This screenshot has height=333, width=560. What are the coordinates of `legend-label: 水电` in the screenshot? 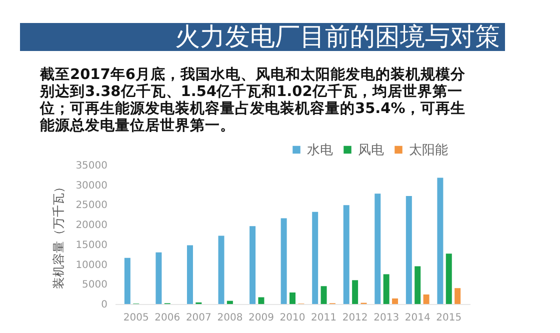 It's located at (320, 150).